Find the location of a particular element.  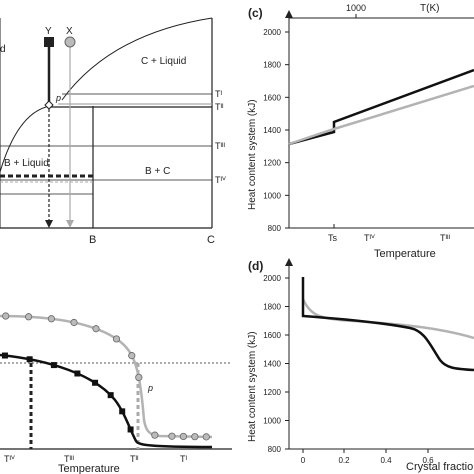

axis-c-label: C is located at coordinates (211, 240).